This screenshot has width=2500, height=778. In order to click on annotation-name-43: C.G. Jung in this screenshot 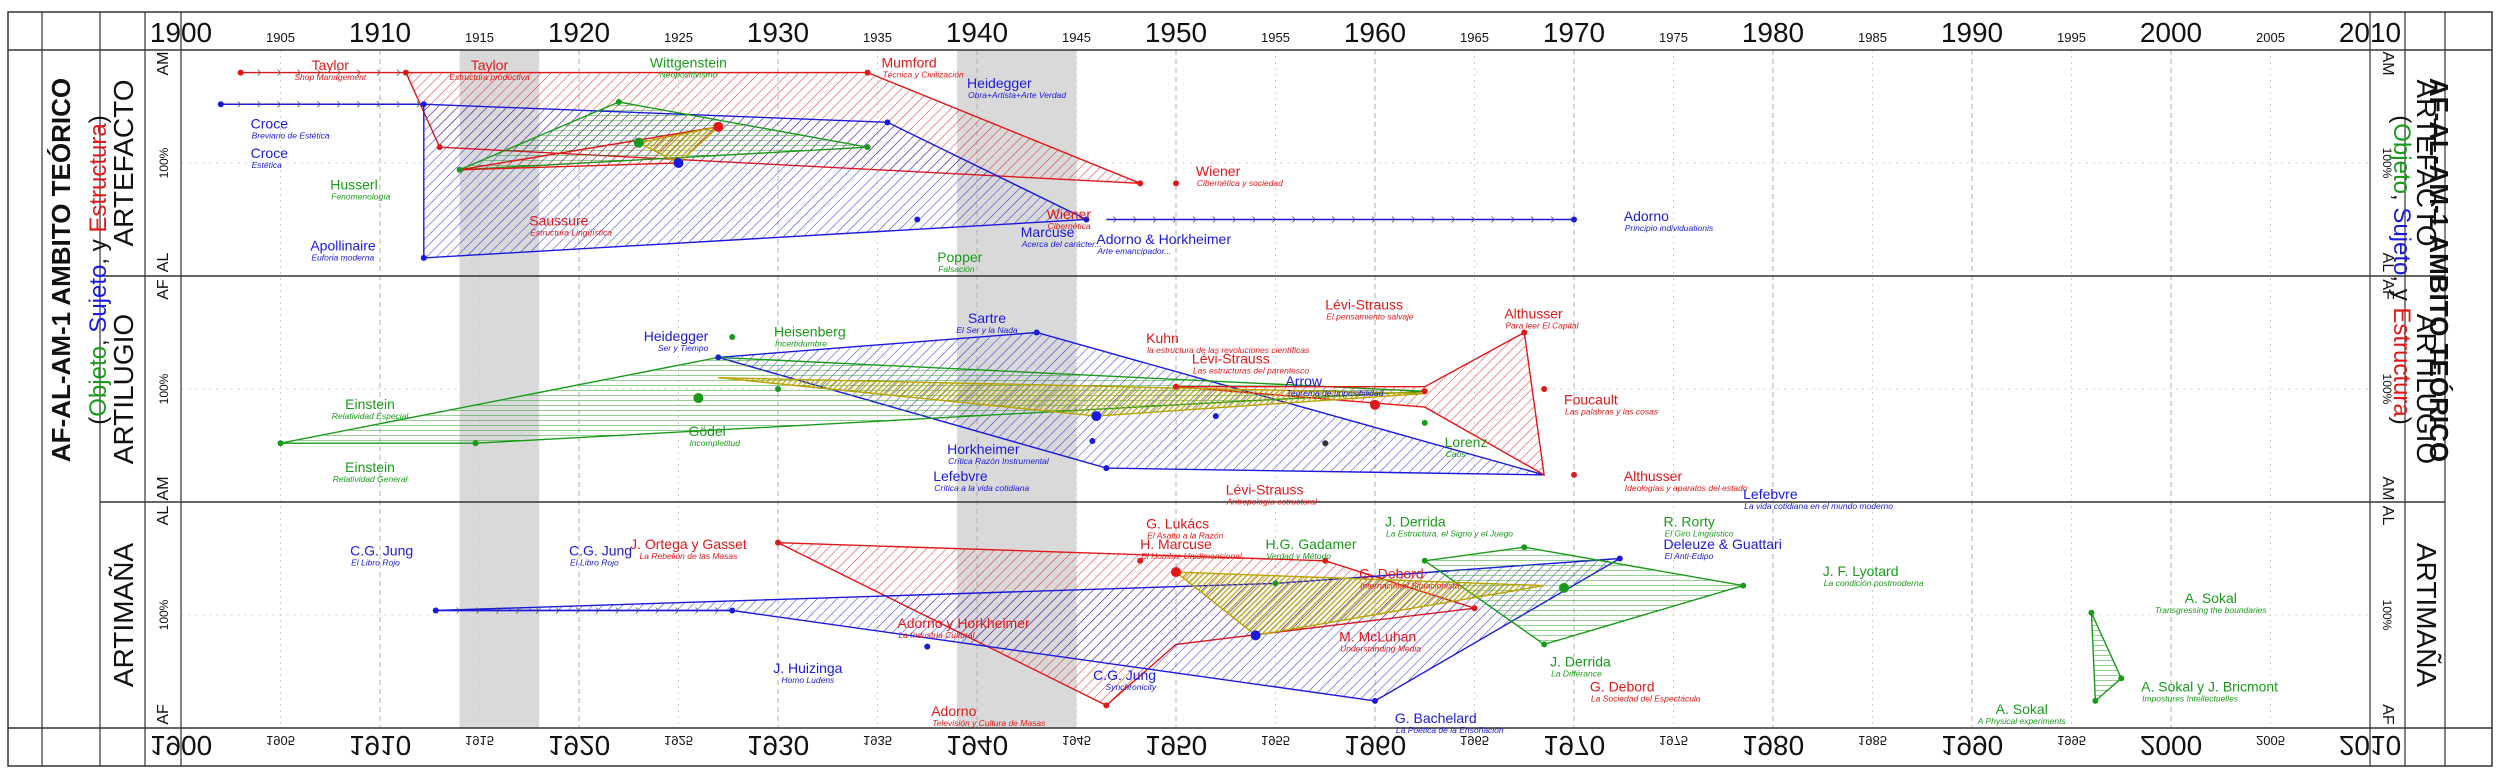, I will do `click(381, 551)`.